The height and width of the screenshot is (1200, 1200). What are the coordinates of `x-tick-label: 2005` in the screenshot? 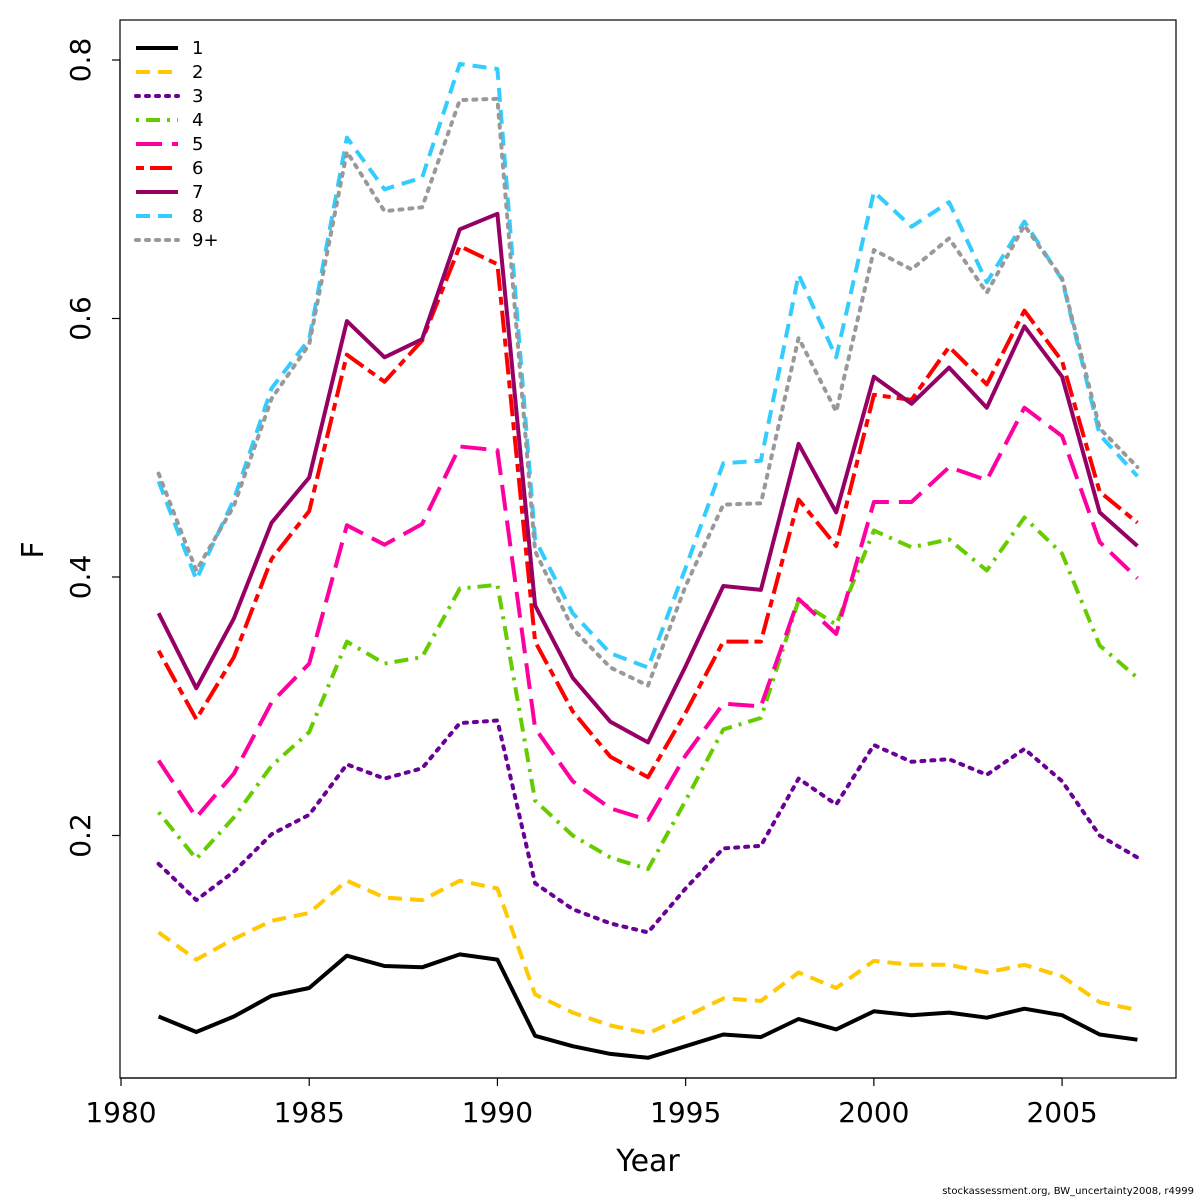 It's located at (1061, 1112).